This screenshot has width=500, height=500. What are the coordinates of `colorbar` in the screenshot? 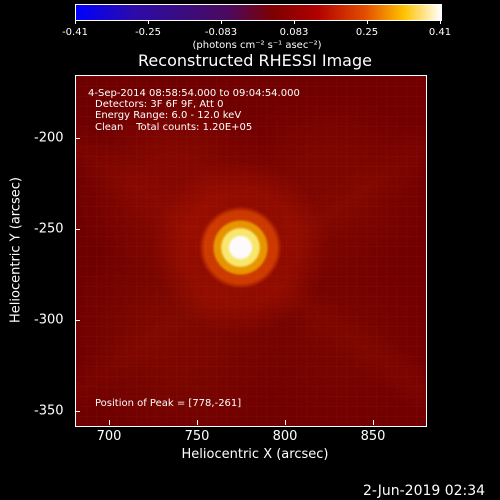 It's located at (258, 12).